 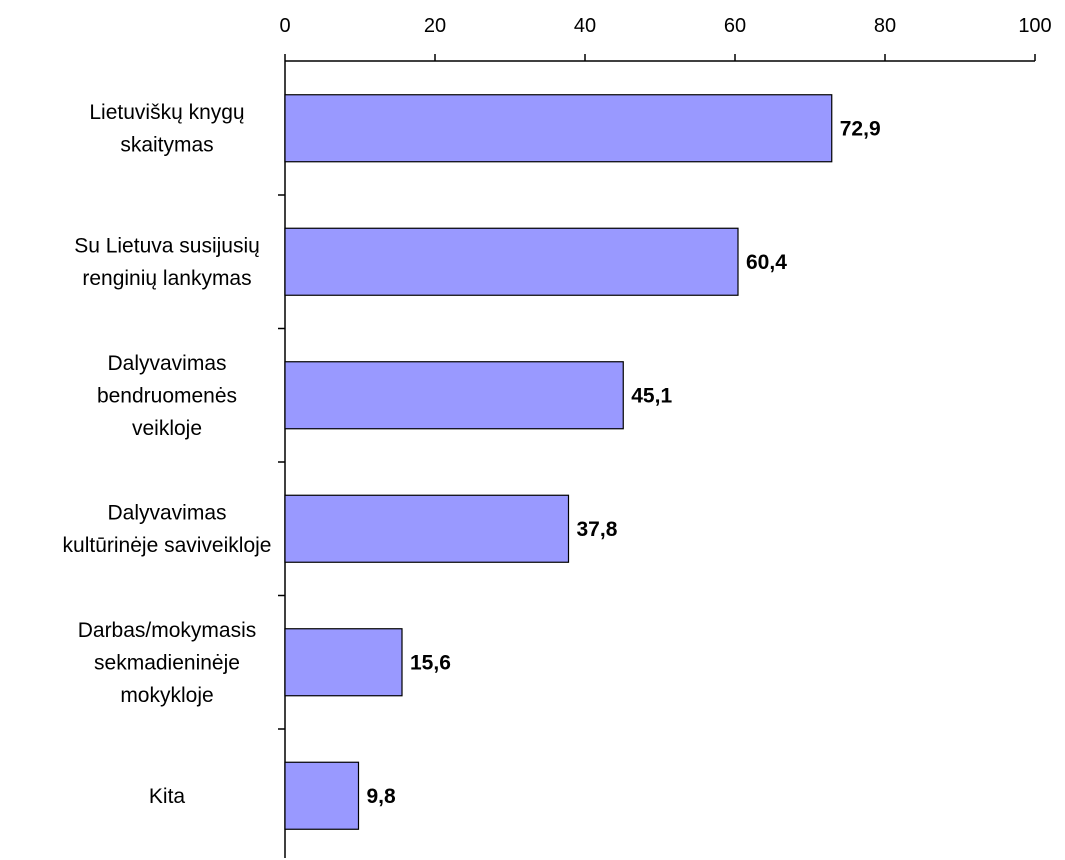 What do you see at coordinates (382, 796) in the screenshot?
I see `data-label: 9,8` at bounding box center [382, 796].